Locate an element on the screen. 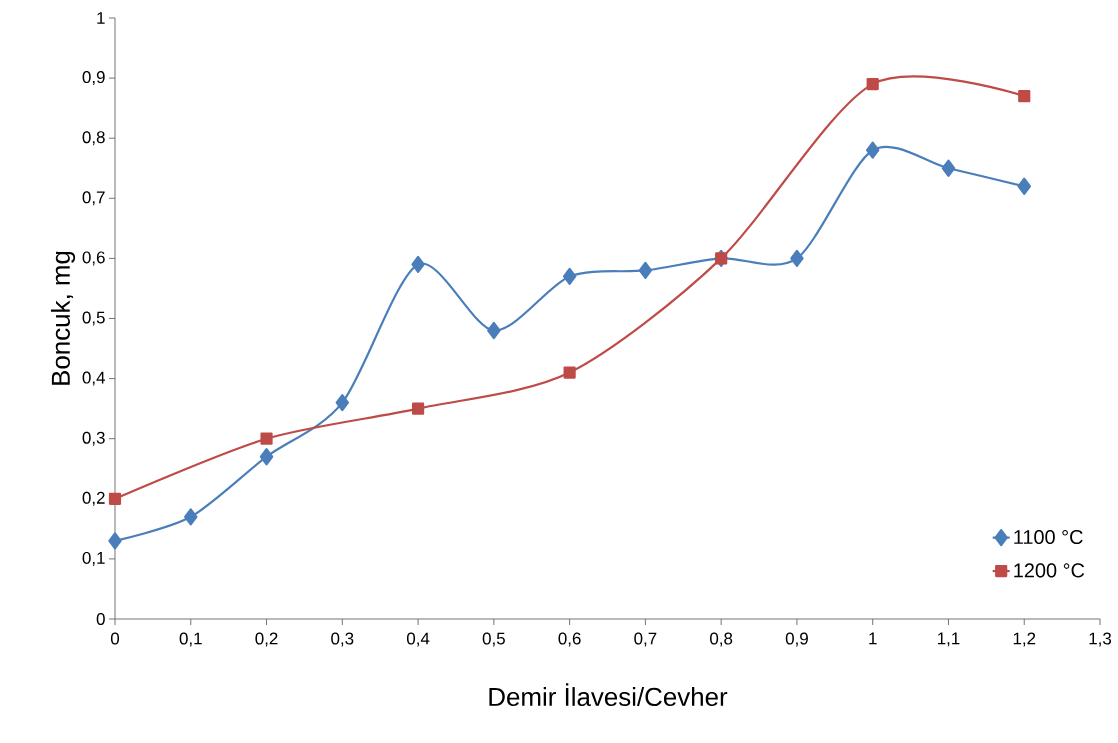 The width and height of the screenshot is (1118, 743). x-tick-label: 1,1 is located at coordinates (949, 639).